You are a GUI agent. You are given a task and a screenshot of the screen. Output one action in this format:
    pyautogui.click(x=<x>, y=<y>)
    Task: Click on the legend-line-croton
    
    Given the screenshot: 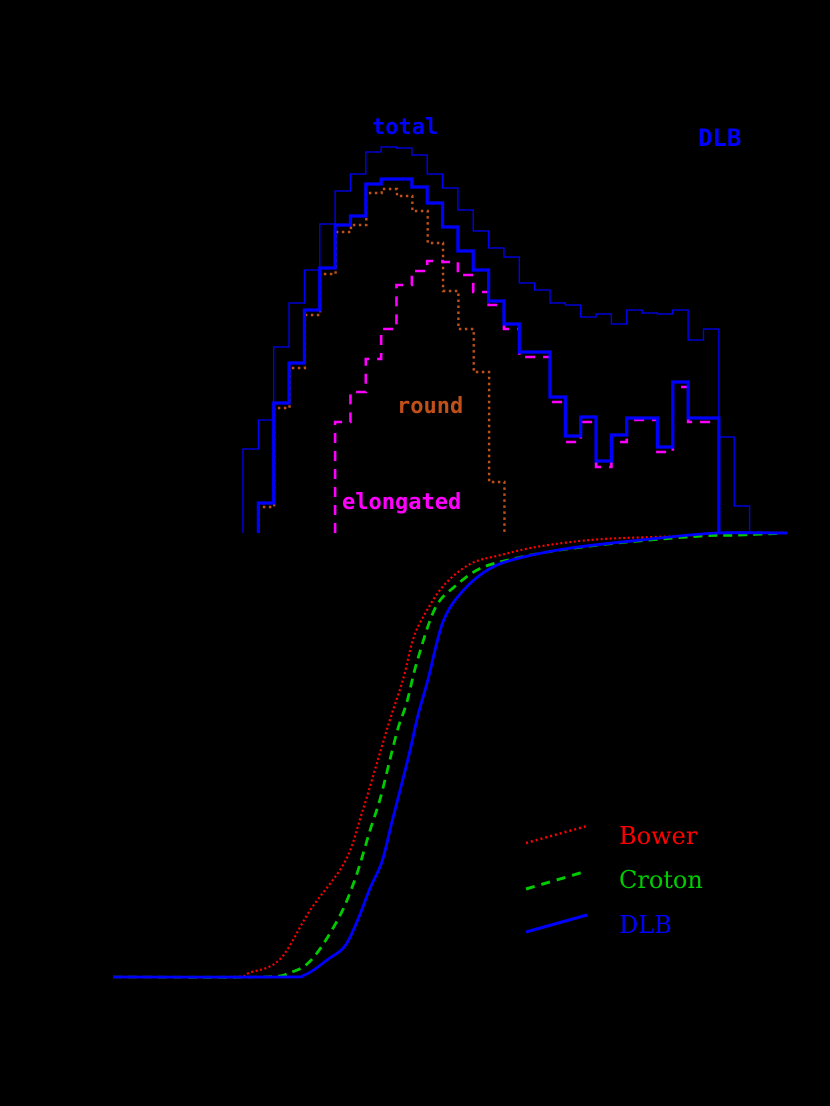 What is the action you would take?
    pyautogui.click(x=556, y=880)
    